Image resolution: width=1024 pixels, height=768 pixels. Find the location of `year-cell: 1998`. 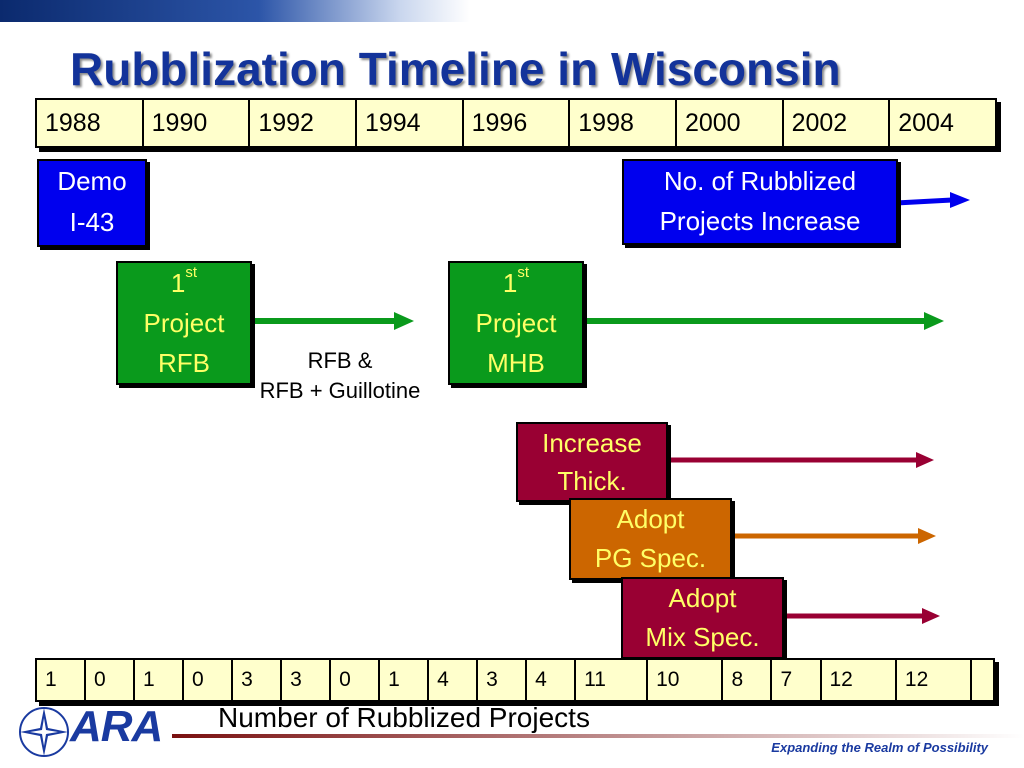

year-cell: 1998 is located at coordinates (622, 123).